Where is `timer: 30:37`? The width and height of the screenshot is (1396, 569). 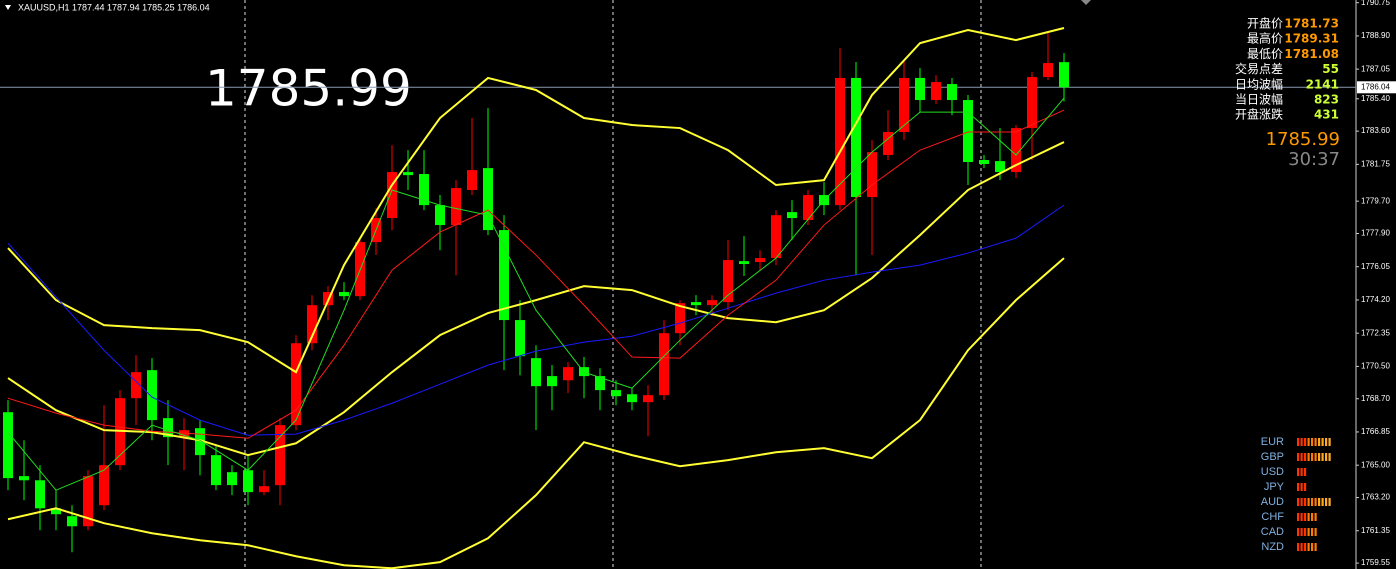 timer: 30:37 is located at coordinates (1314, 159).